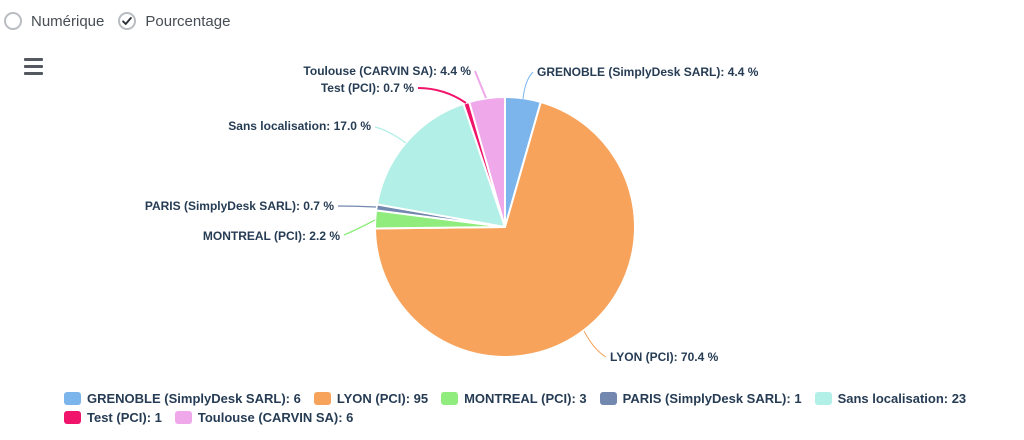 The width and height of the screenshot is (1024, 440). I want to click on legend-label: GRENOBLE (SimplyDesk SARL): 6, so click(194, 398).